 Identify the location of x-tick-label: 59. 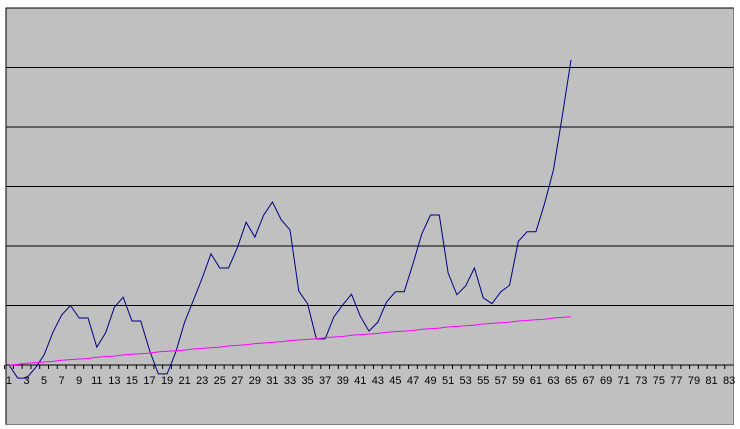
(518, 381).